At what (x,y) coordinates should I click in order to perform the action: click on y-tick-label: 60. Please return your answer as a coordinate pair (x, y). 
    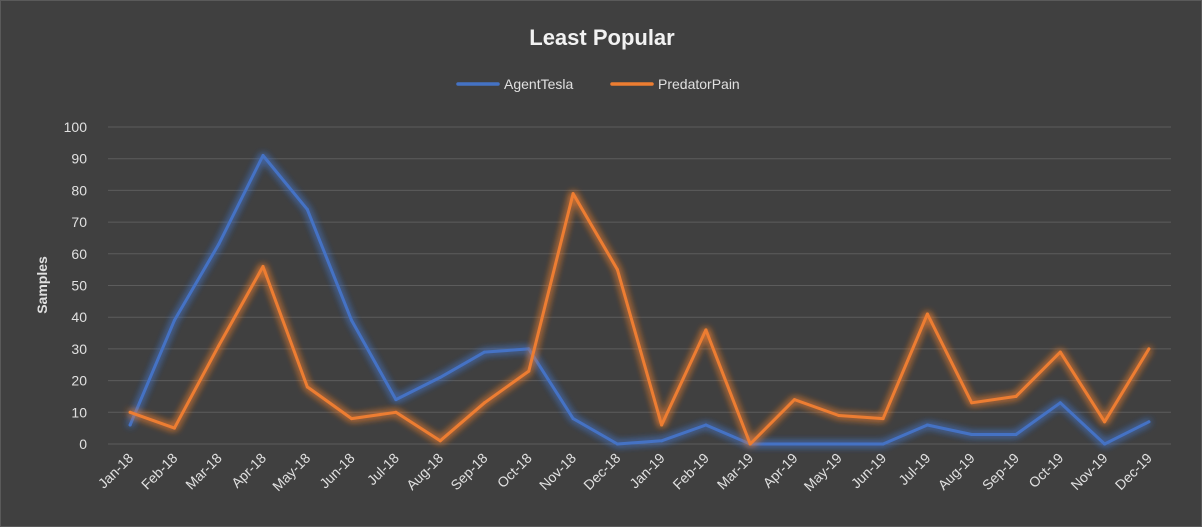
    Looking at the image, I should click on (79, 254).